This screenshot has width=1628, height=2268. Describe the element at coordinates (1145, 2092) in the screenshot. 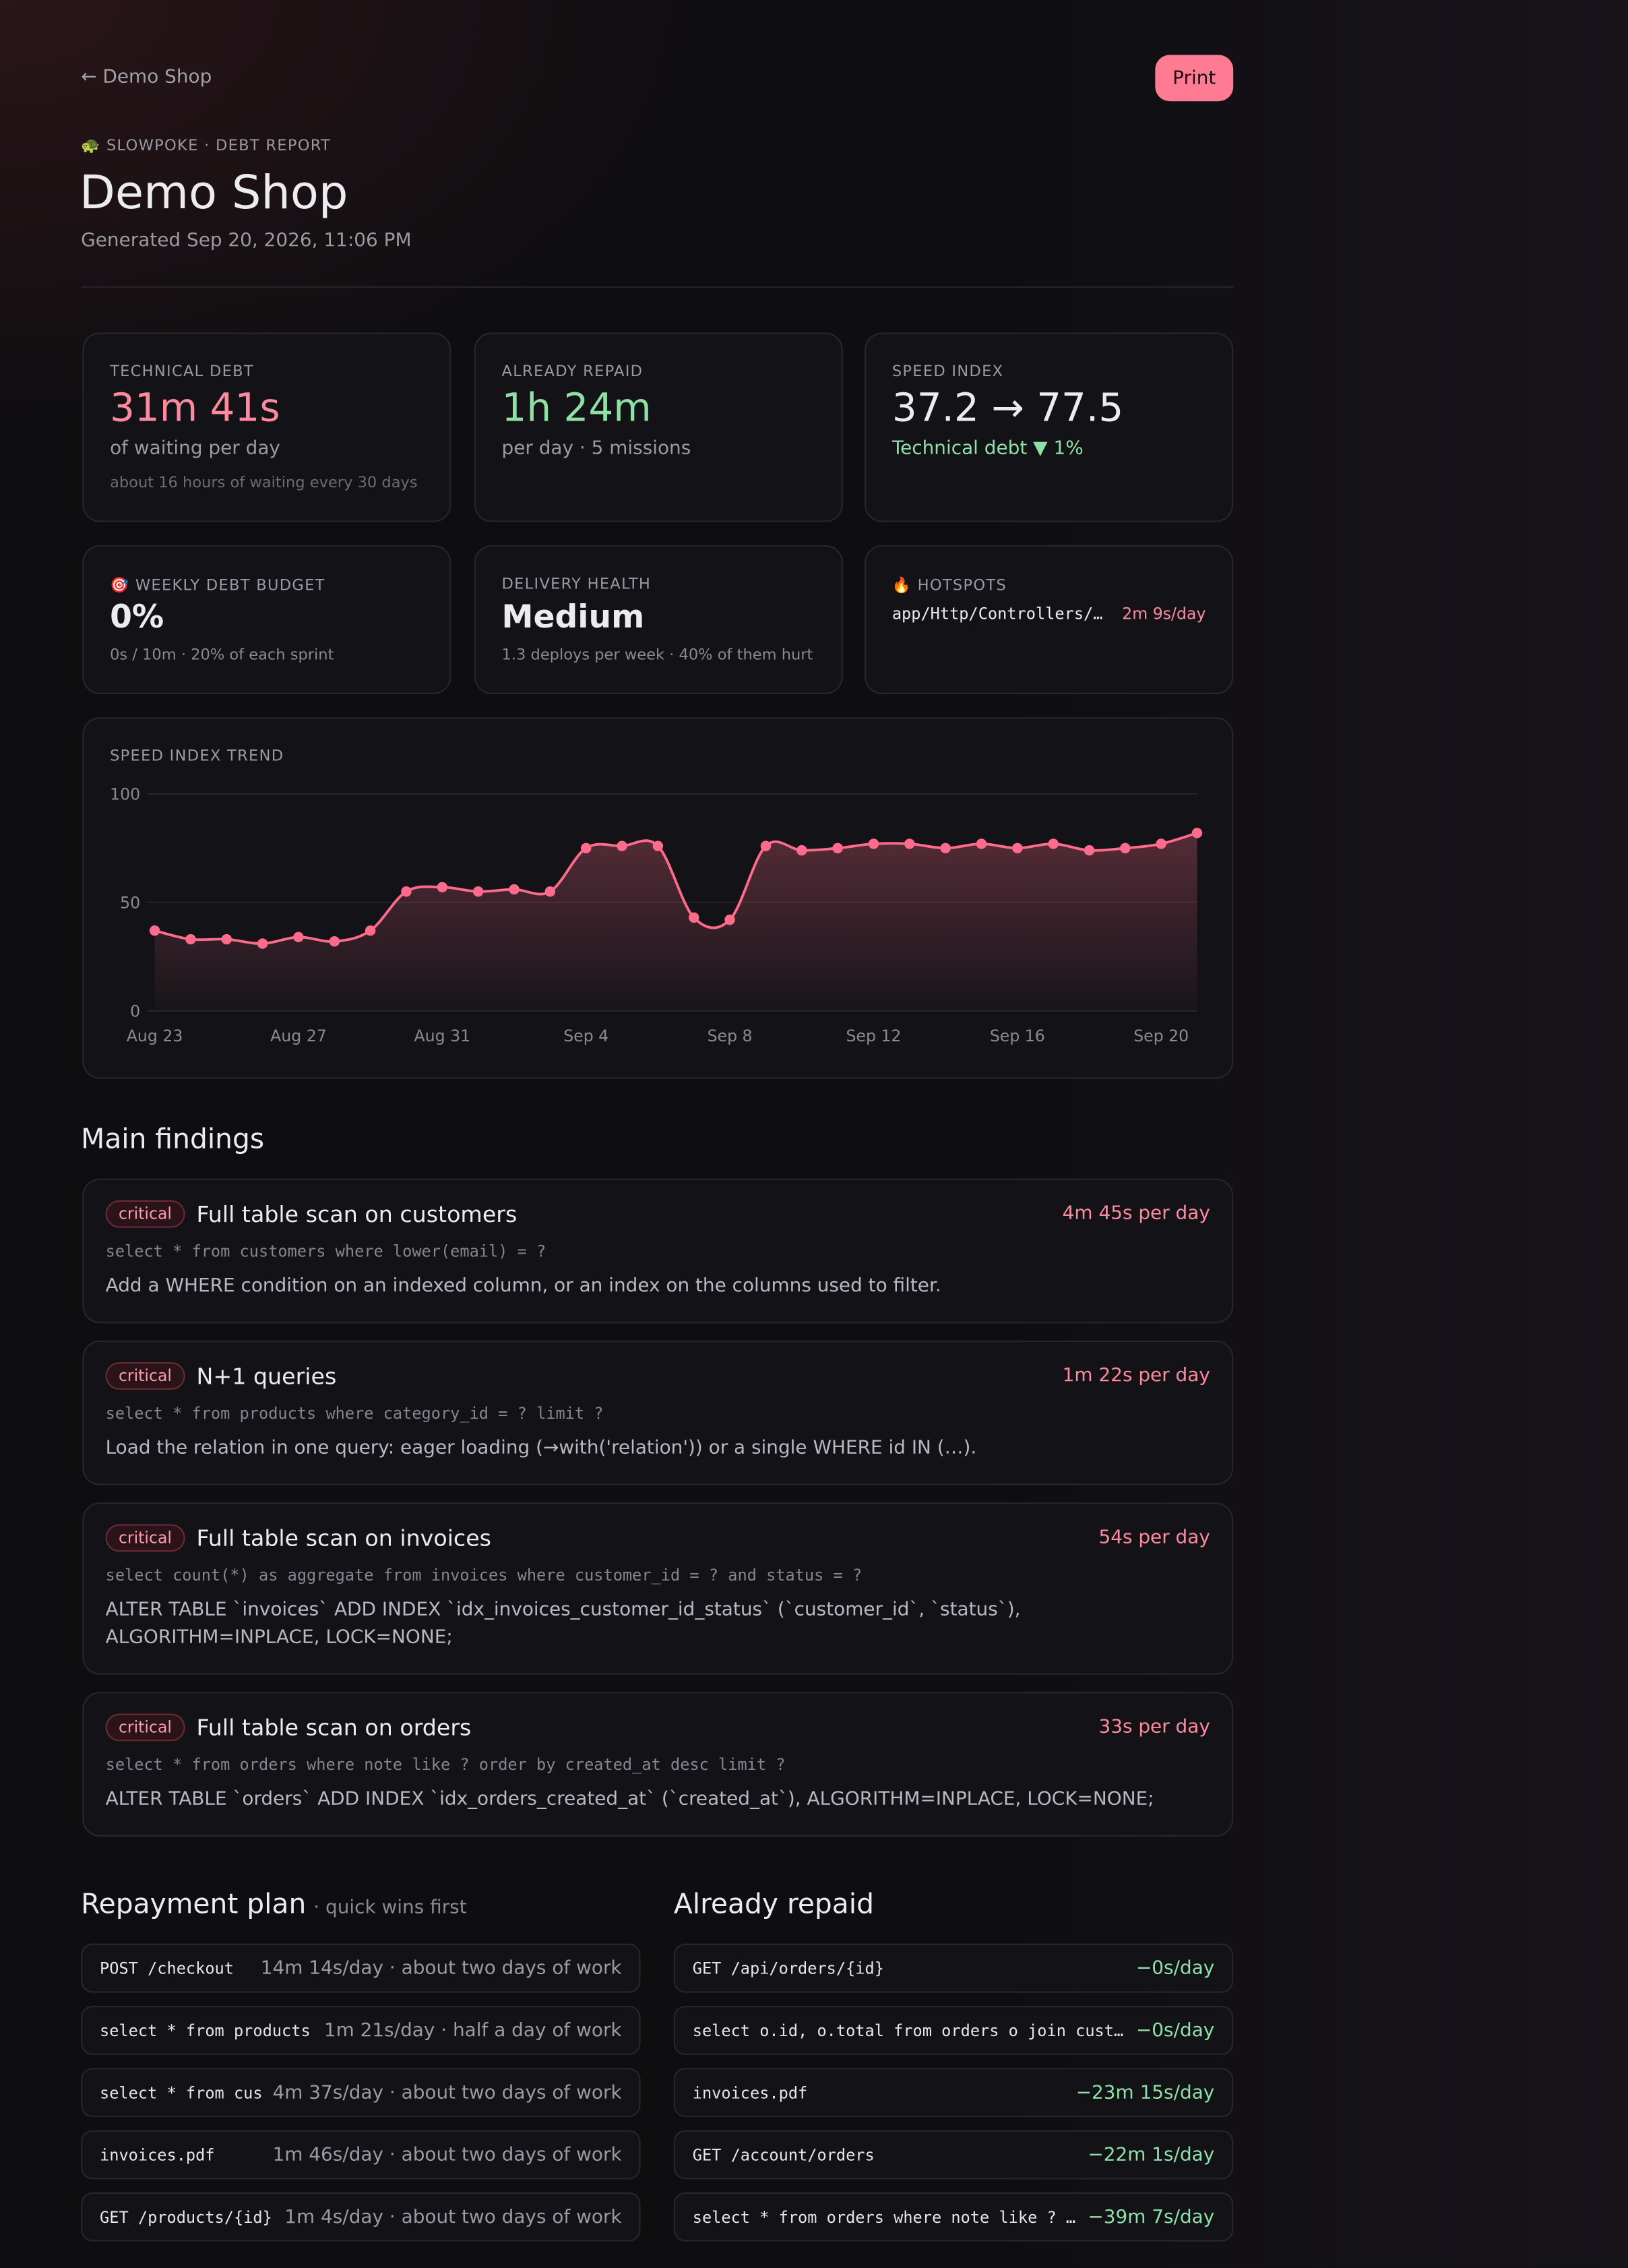

I see `repaid-saved: −23m 15s/day` at that location.